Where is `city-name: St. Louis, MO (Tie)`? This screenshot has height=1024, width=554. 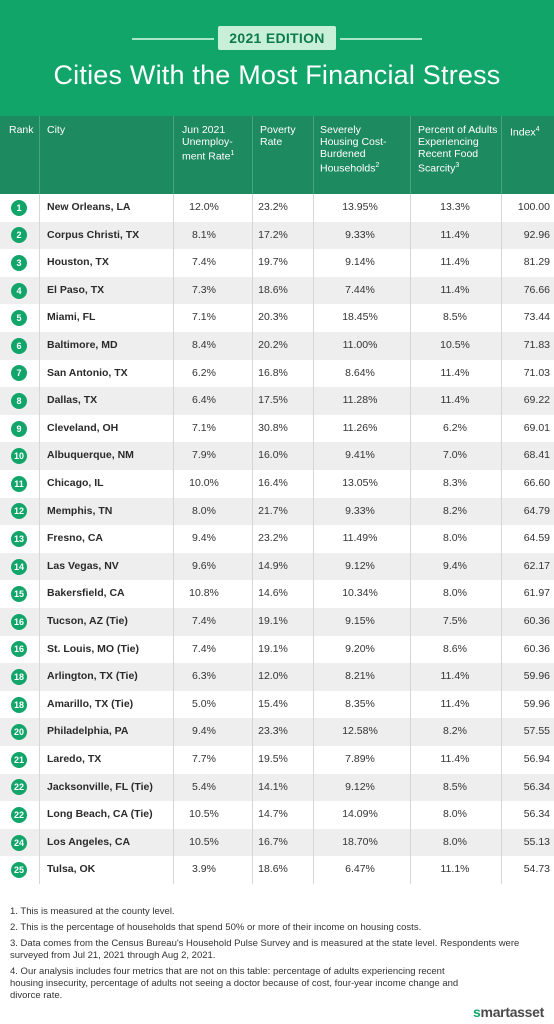
city-name: St. Louis, MO (Tie) is located at coordinates (93, 648).